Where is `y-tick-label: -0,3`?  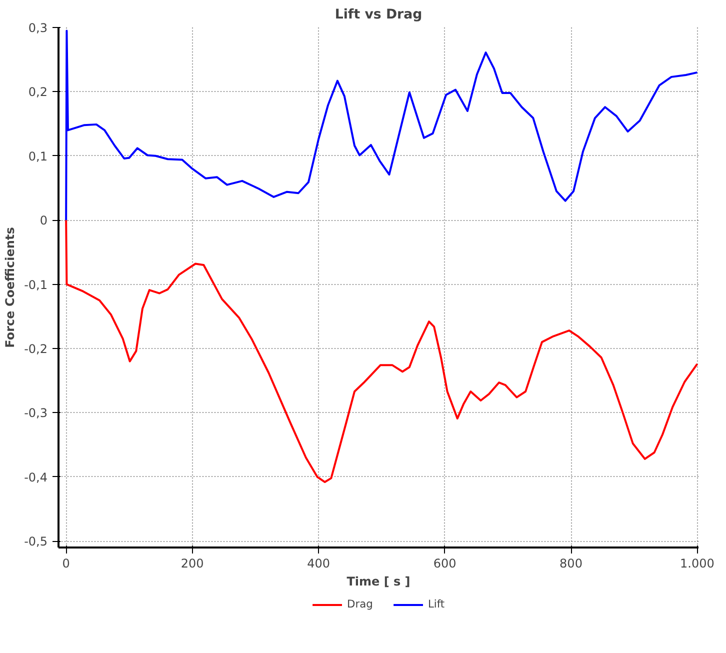 y-tick-label: -0,3 is located at coordinates (36, 413).